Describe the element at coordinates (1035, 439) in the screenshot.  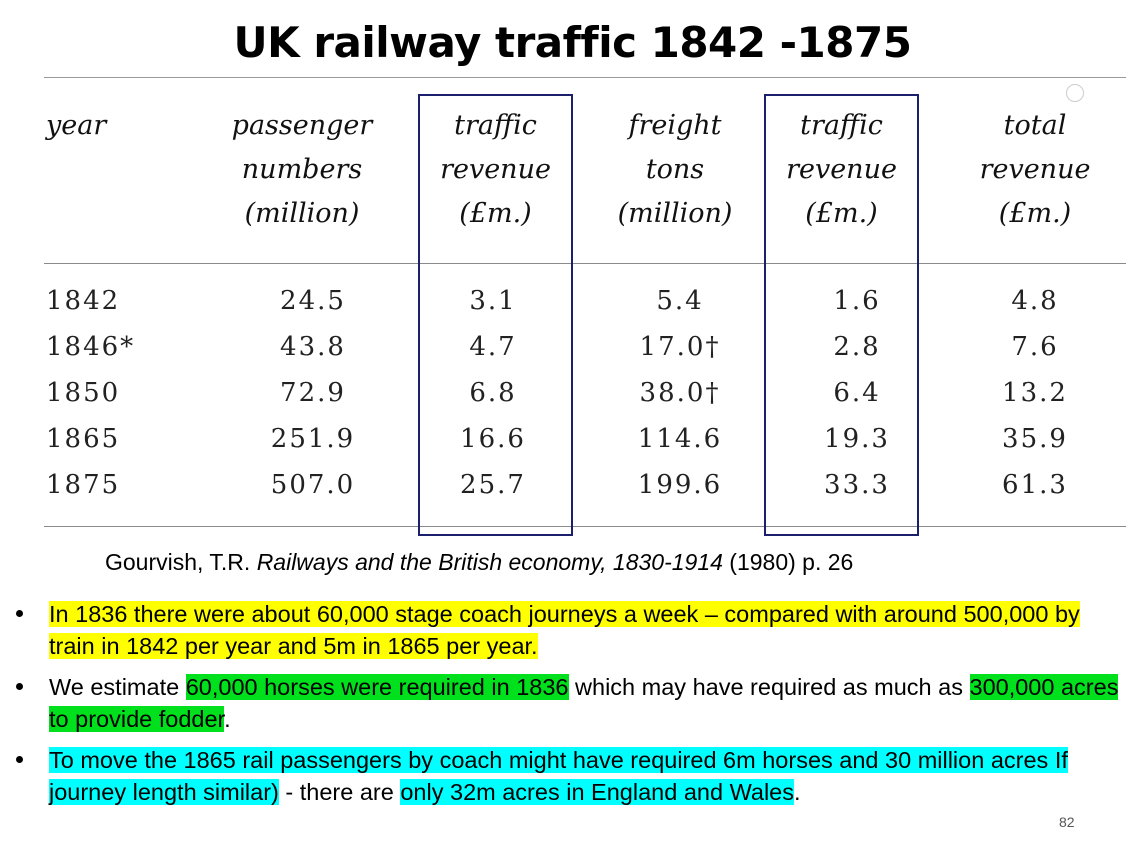
I see `table-cell-total-revenue: 35.9` at that location.